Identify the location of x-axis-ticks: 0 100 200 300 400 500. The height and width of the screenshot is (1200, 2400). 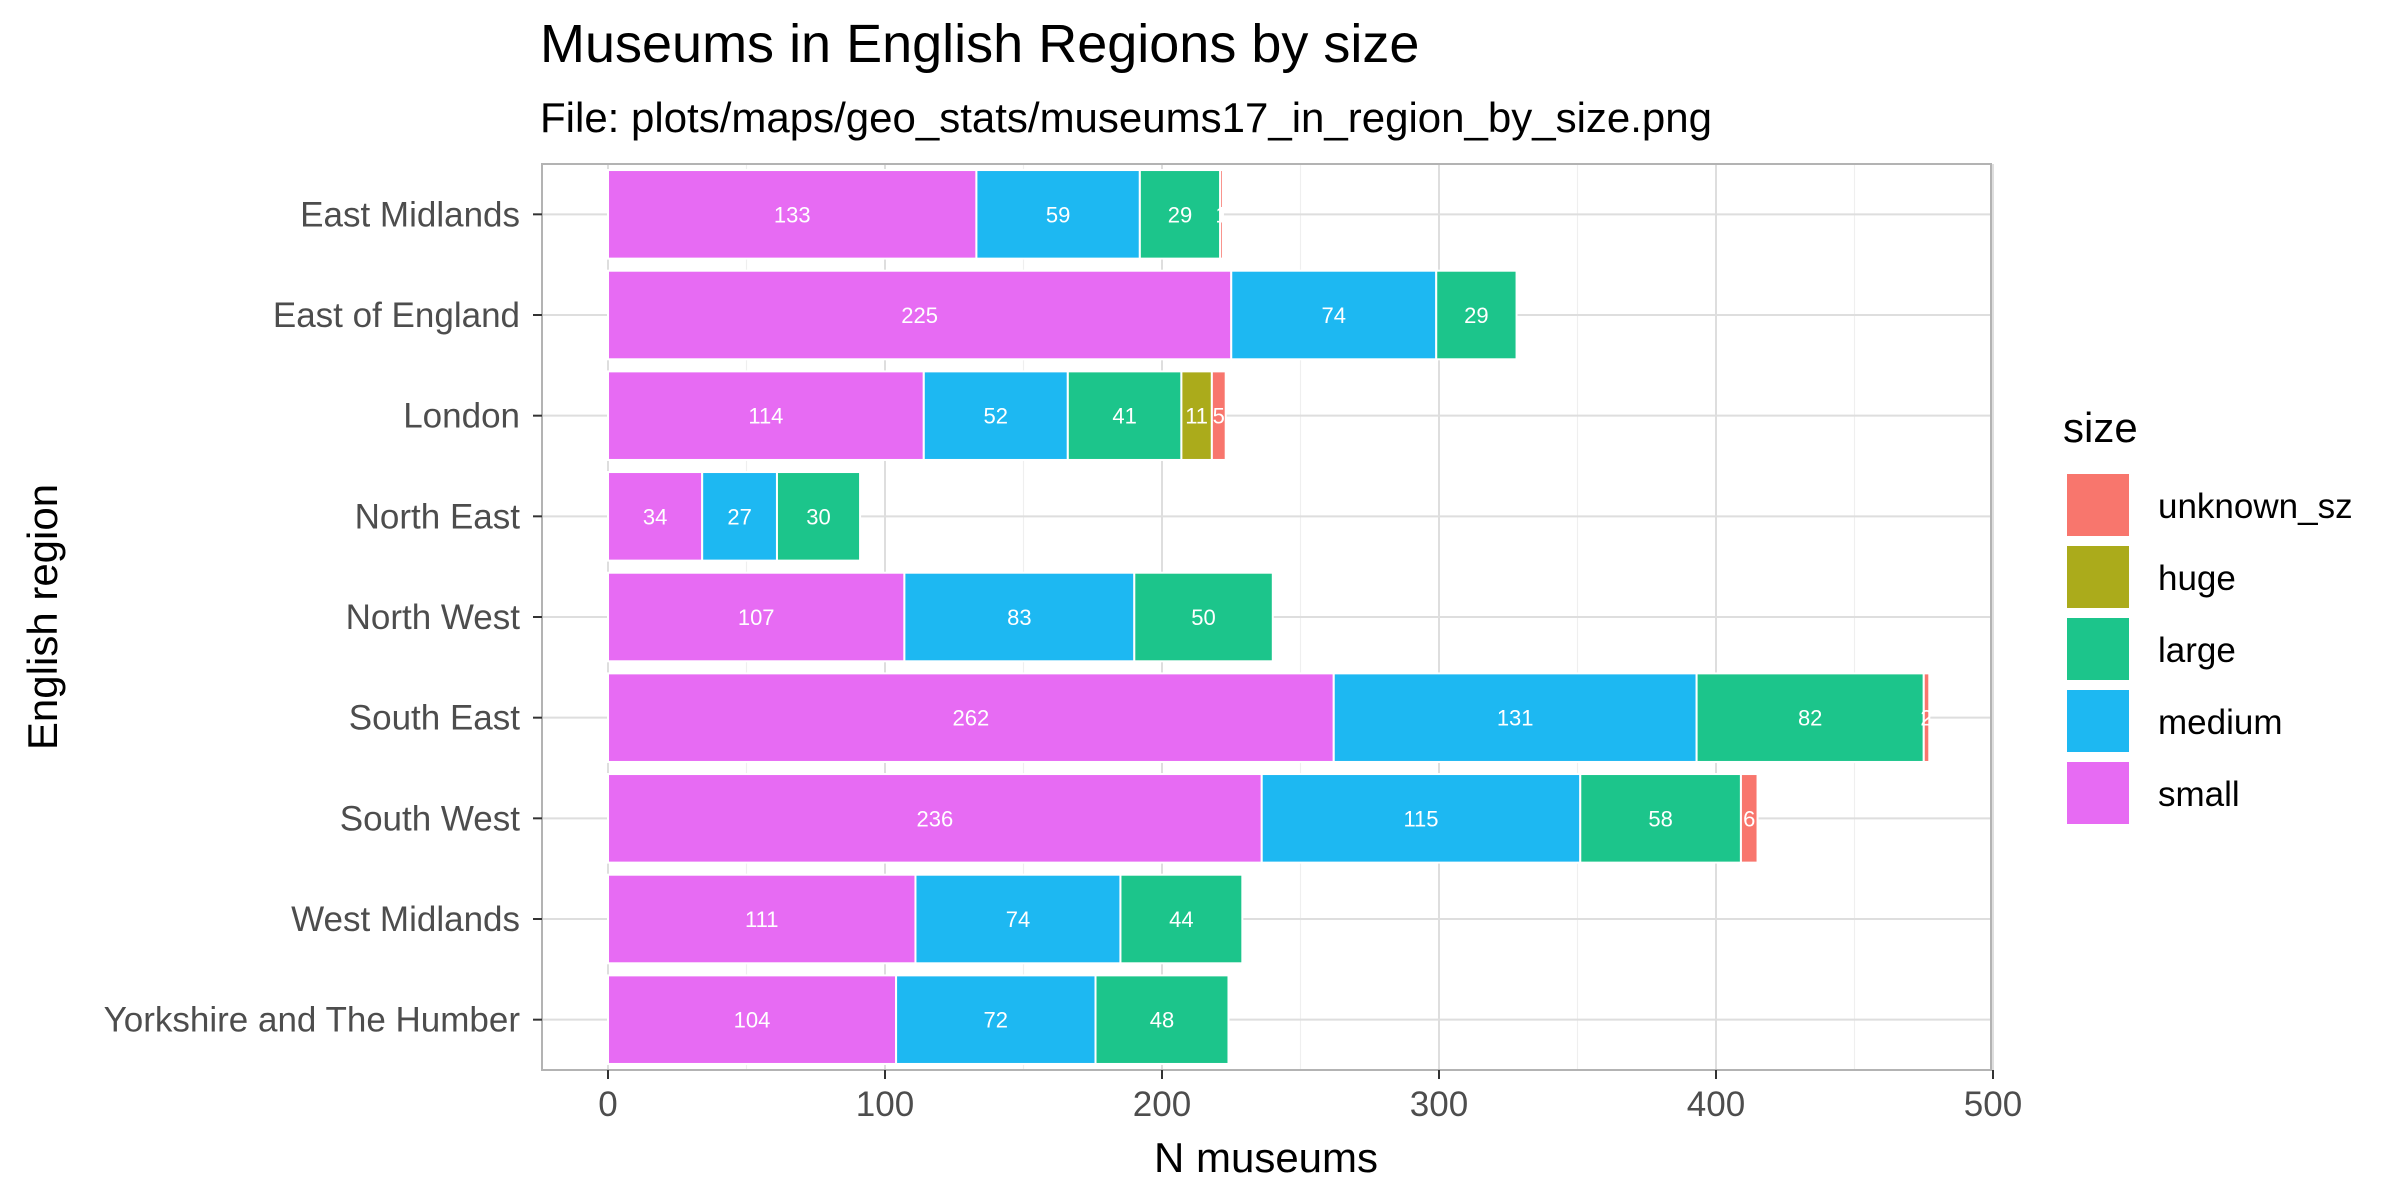
(1310, 1097).